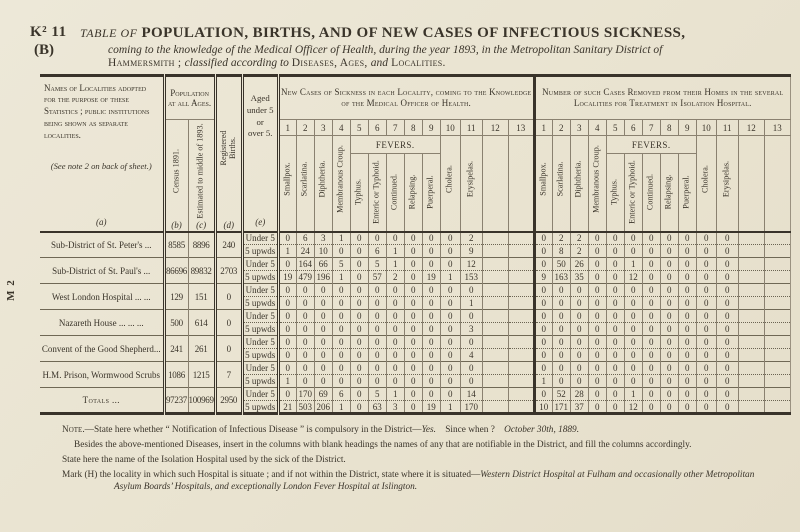  Describe the element at coordinates (340, 179) in the screenshot. I see `disease-column-header-label: Membranous Croup.` at that location.